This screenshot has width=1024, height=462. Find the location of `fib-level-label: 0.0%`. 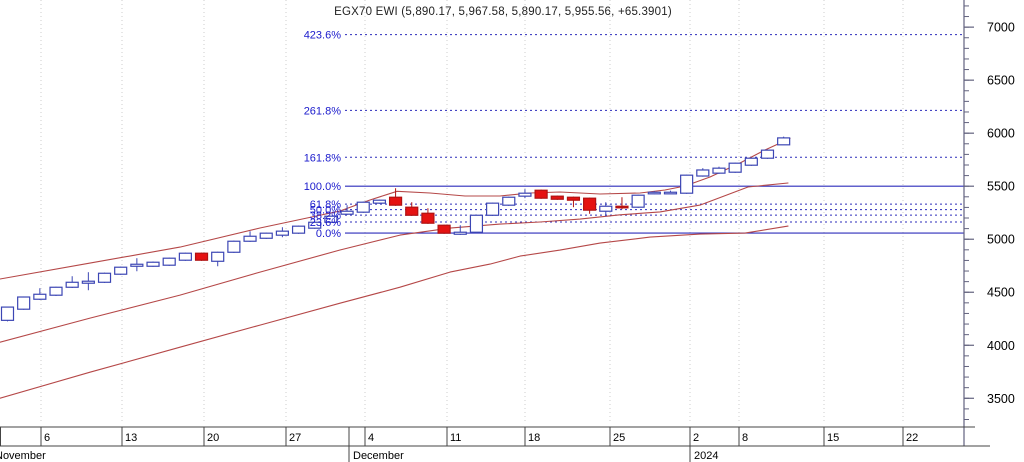

fib-level-label: 0.0% is located at coordinates (328, 234).